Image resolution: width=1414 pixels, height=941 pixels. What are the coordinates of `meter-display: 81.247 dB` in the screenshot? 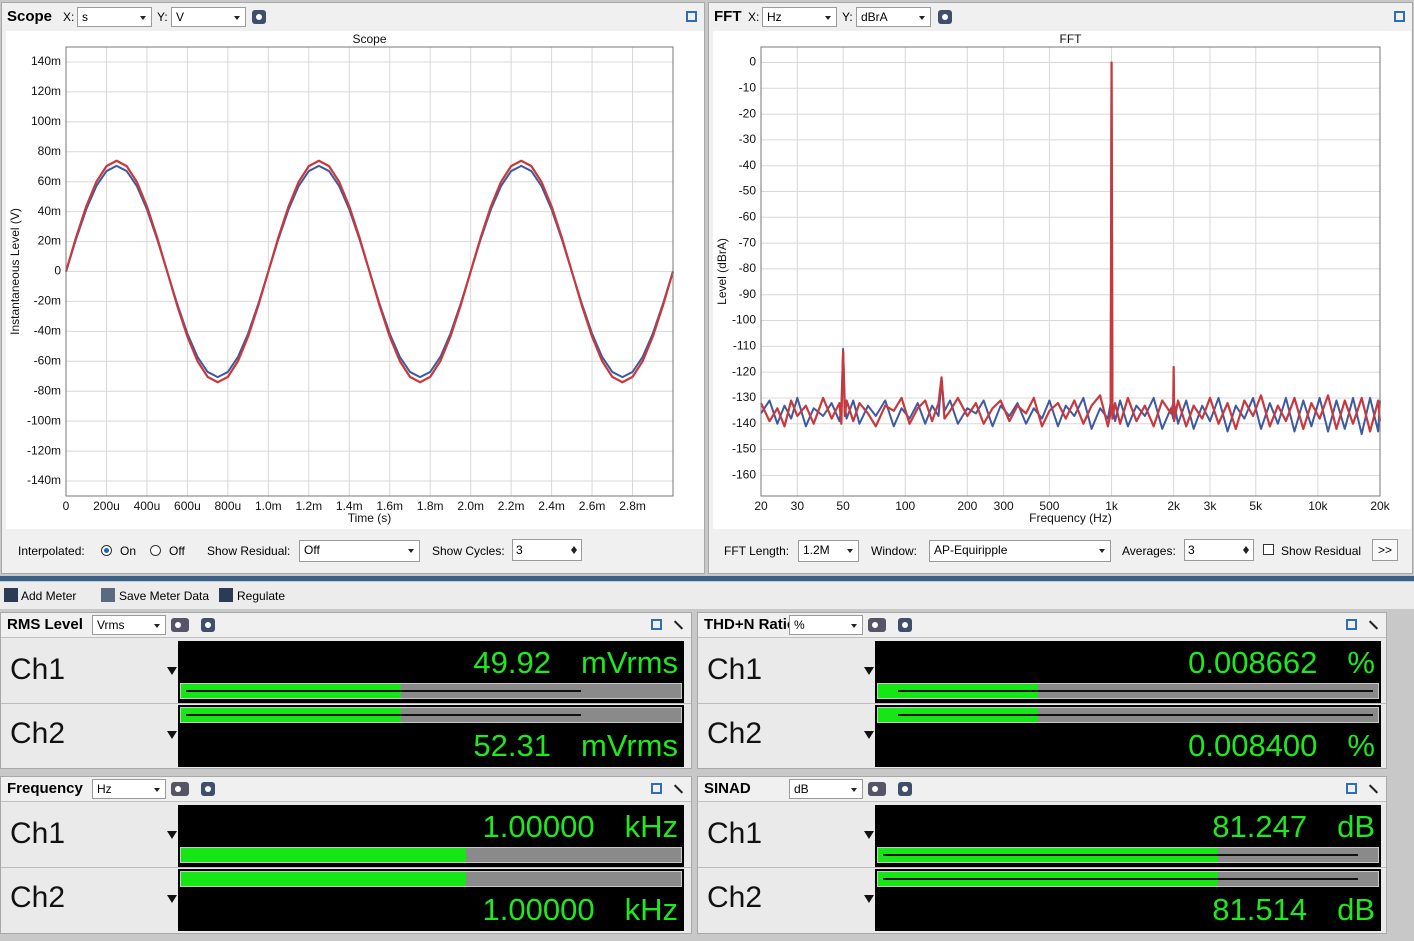 It's located at (1128, 836).